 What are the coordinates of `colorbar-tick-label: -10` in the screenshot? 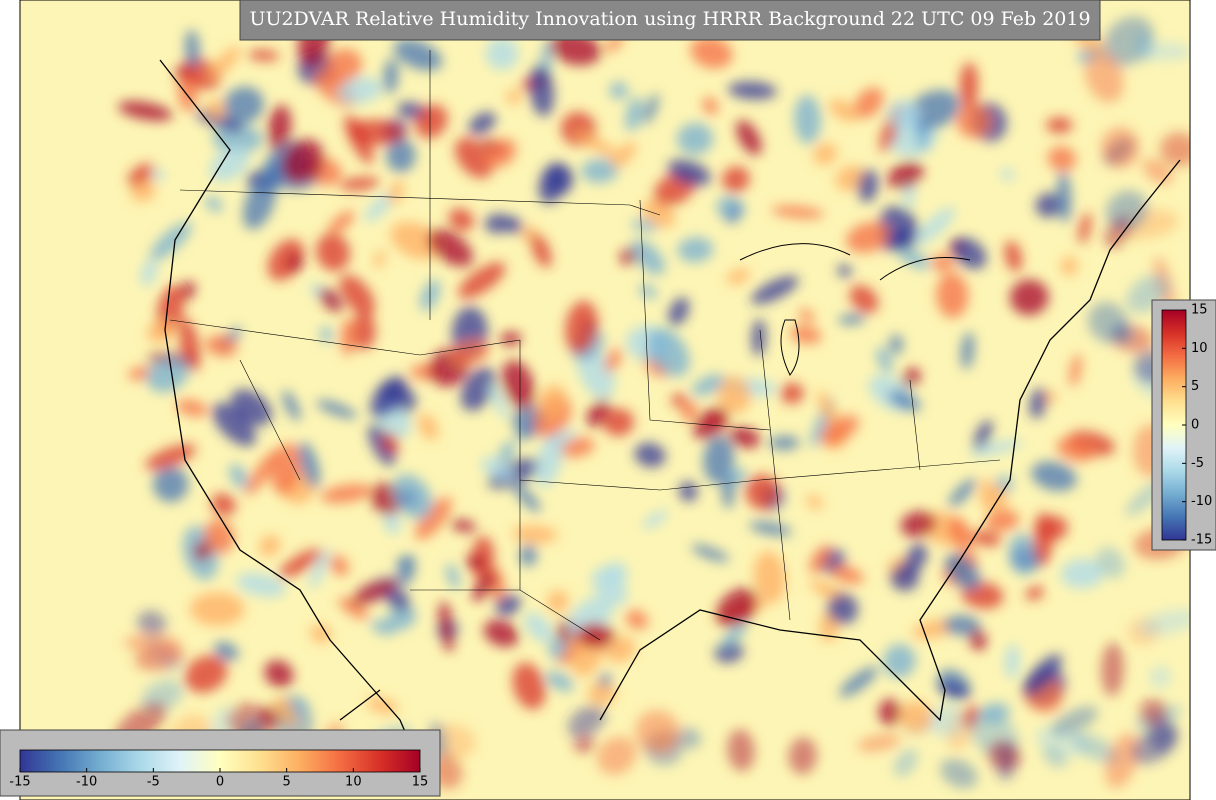 It's located at (1201, 501).